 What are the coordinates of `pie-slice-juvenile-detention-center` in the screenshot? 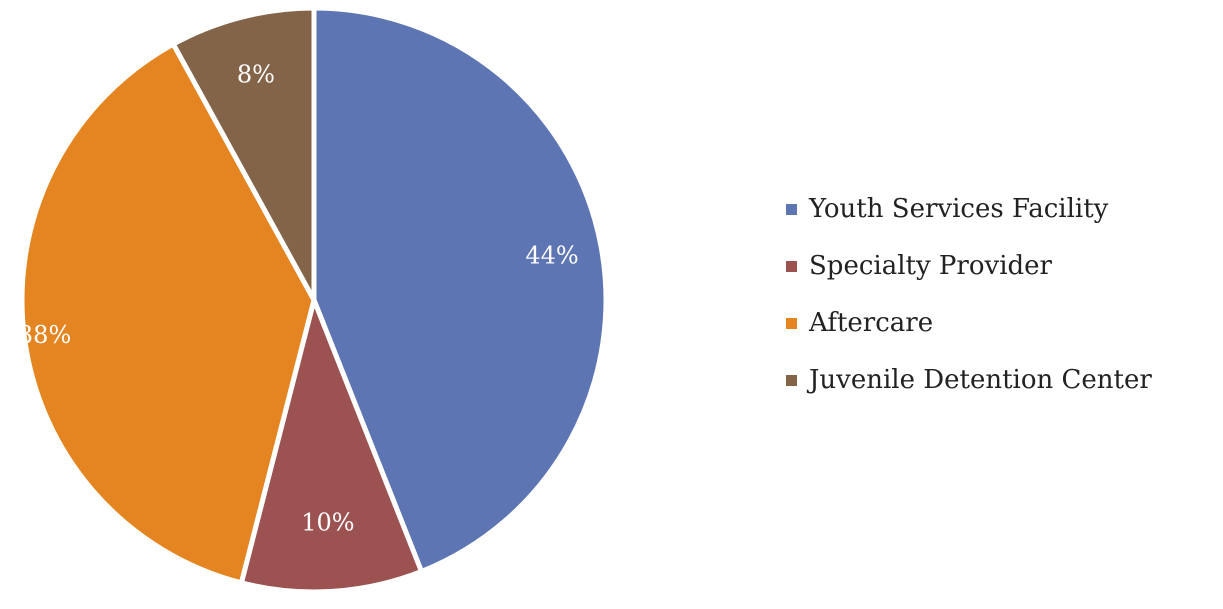 It's located at (243, 154).